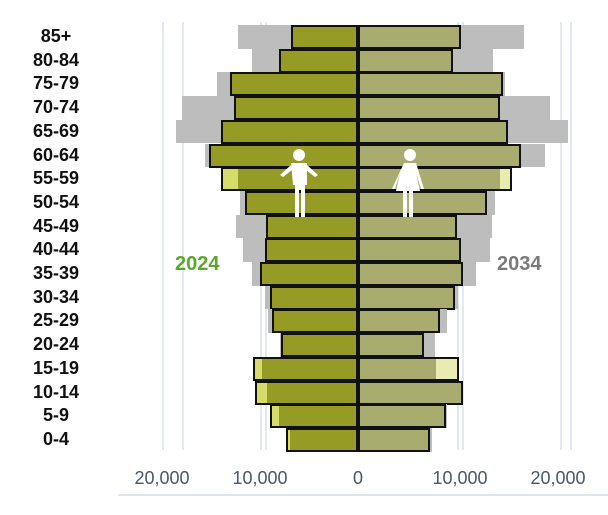  What do you see at coordinates (363, 495) in the screenshot?
I see `x-axis-line` at bounding box center [363, 495].